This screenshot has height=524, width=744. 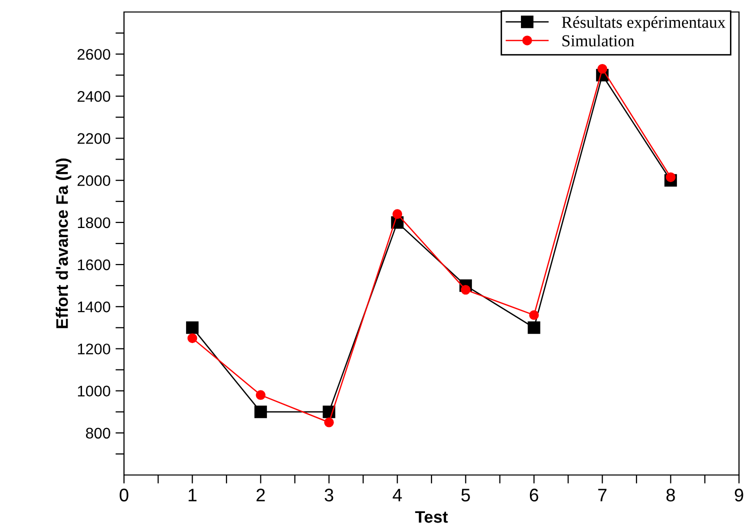 I want to click on x-tick-label: 9, so click(x=739, y=495).